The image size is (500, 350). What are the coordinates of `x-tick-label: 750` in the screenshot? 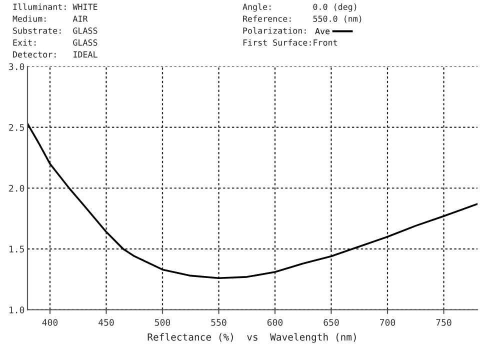 It's located at (444, 322).